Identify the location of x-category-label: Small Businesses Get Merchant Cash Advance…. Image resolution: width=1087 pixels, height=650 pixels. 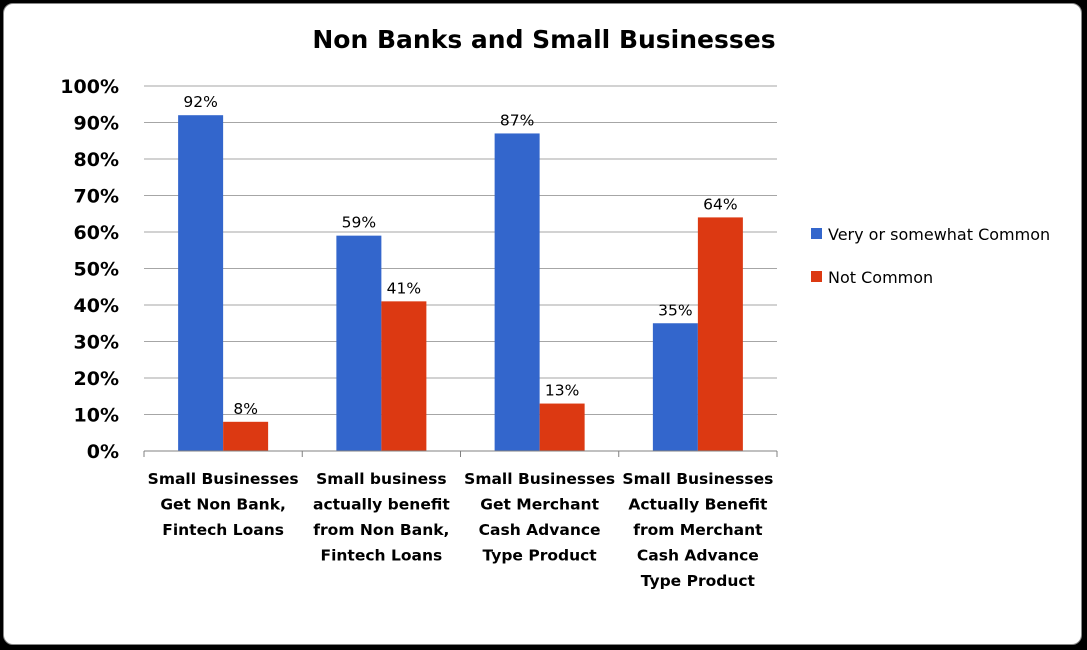
(539, 517).